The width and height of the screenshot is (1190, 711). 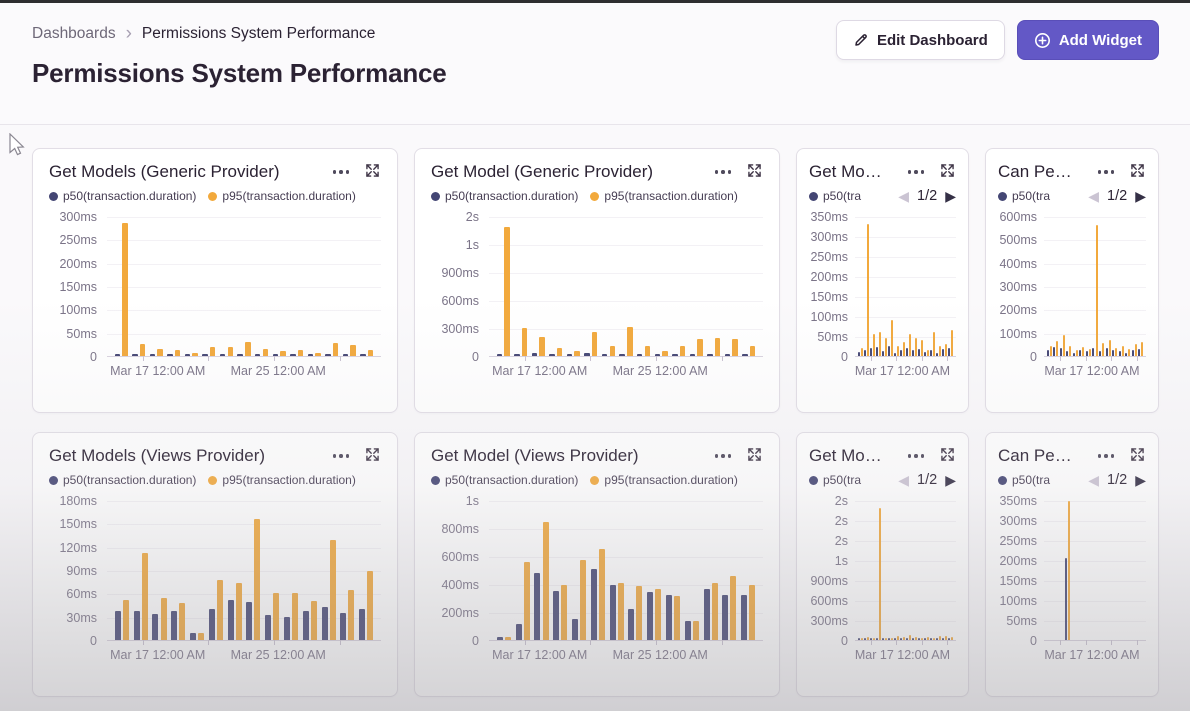 I want to click on y-axis-tick-label: 300ms, so click(x=78, y=217).